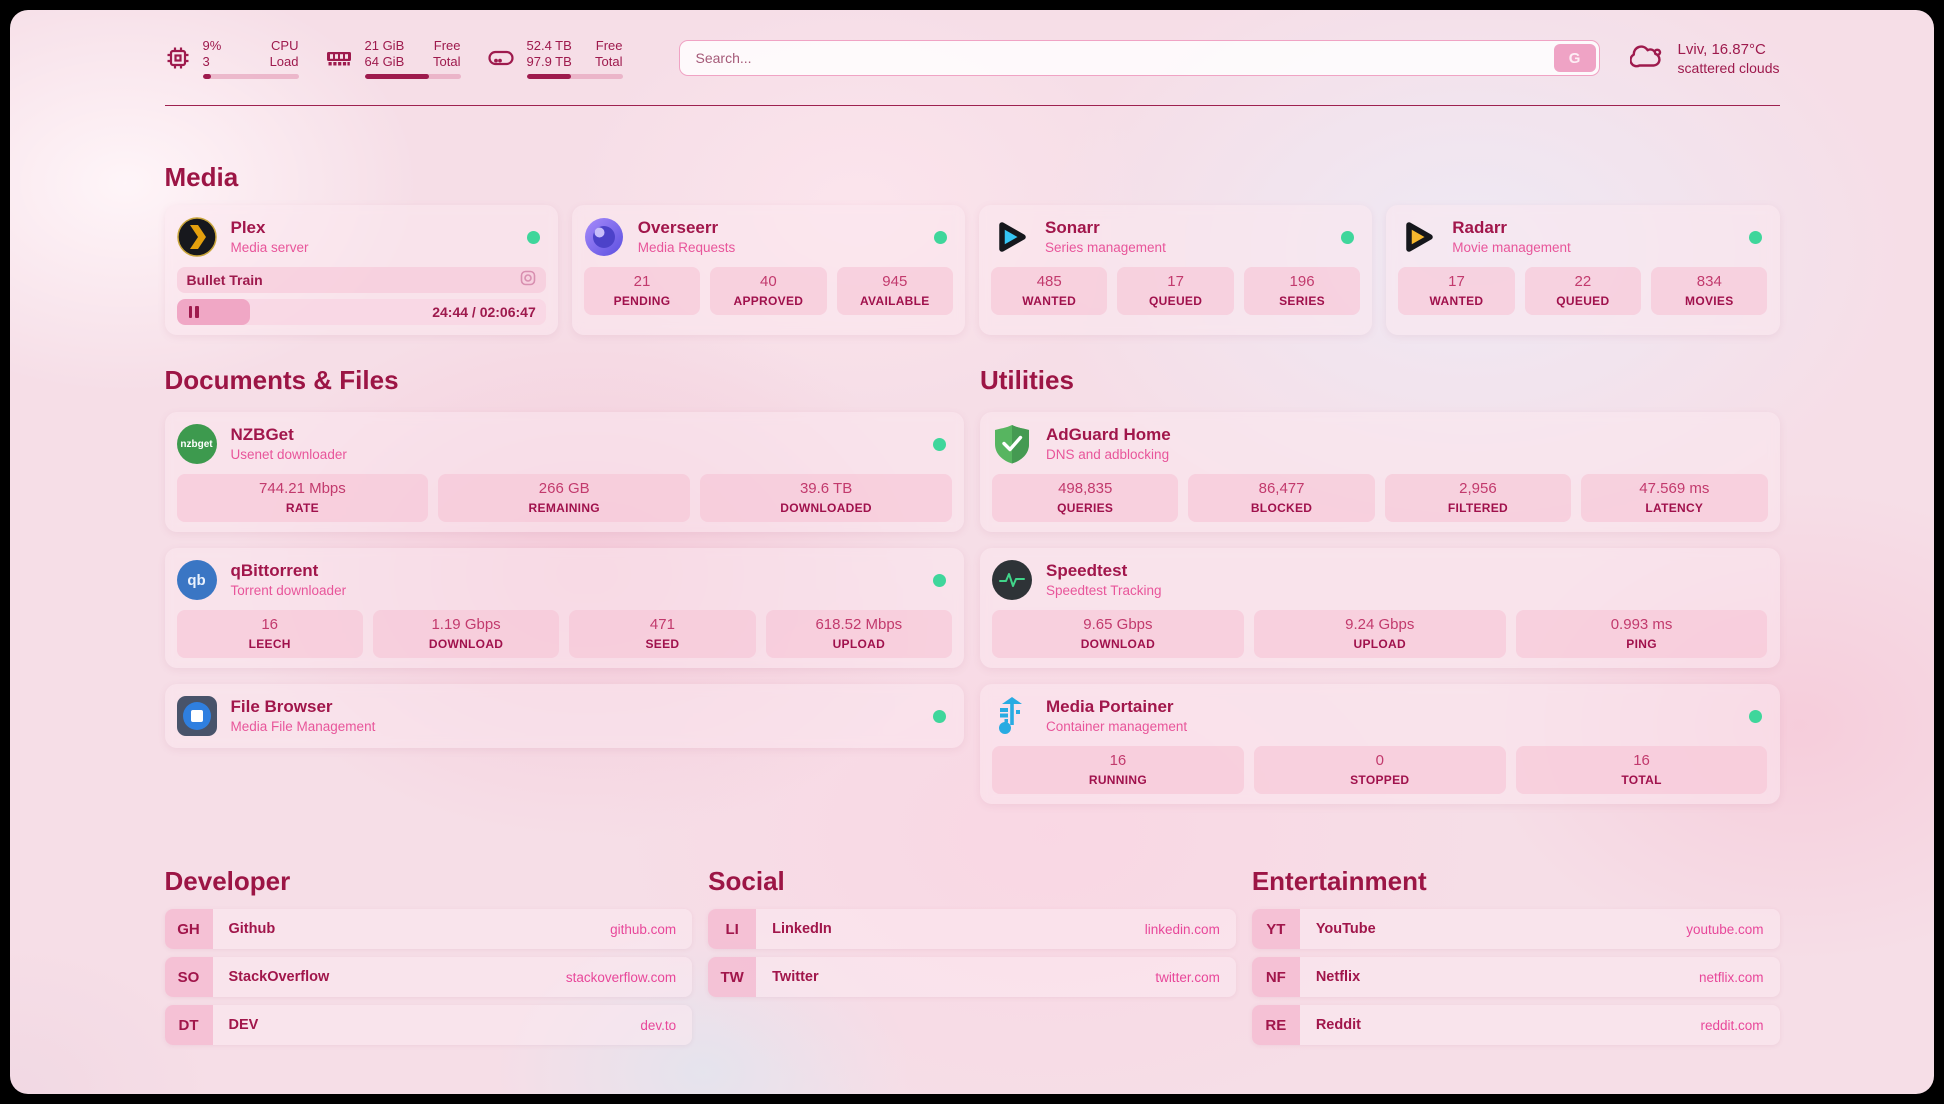 The width and height of the screenshot is (1944, 1104). Describe the element at coordinates (1085, 498) in the screenshot. I see `stat-queries: 498,835 QUERIES` at that location.